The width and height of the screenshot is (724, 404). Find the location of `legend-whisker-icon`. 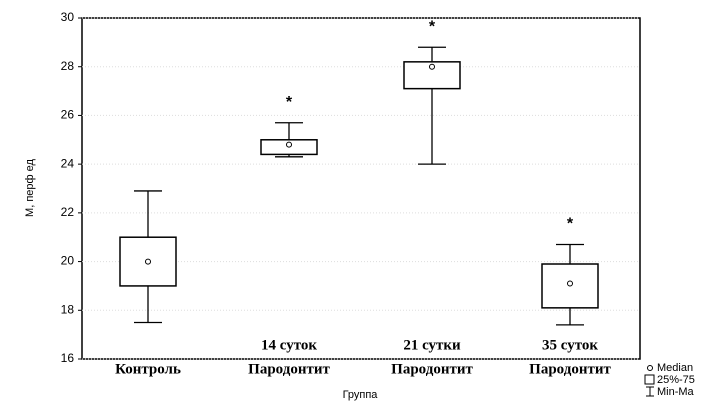

legend-whisker-icon is located at coordinates (650, 391).